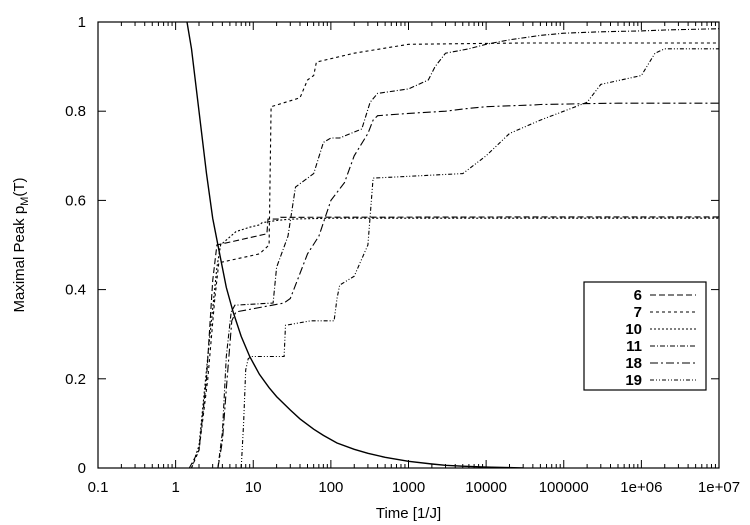 The width and height of the screenshot is (750, 525). What do you see at coordinates (641, 487) in the screenshot?
I see `x-tick-label: 1e+06` at bounding box center [641, 487].